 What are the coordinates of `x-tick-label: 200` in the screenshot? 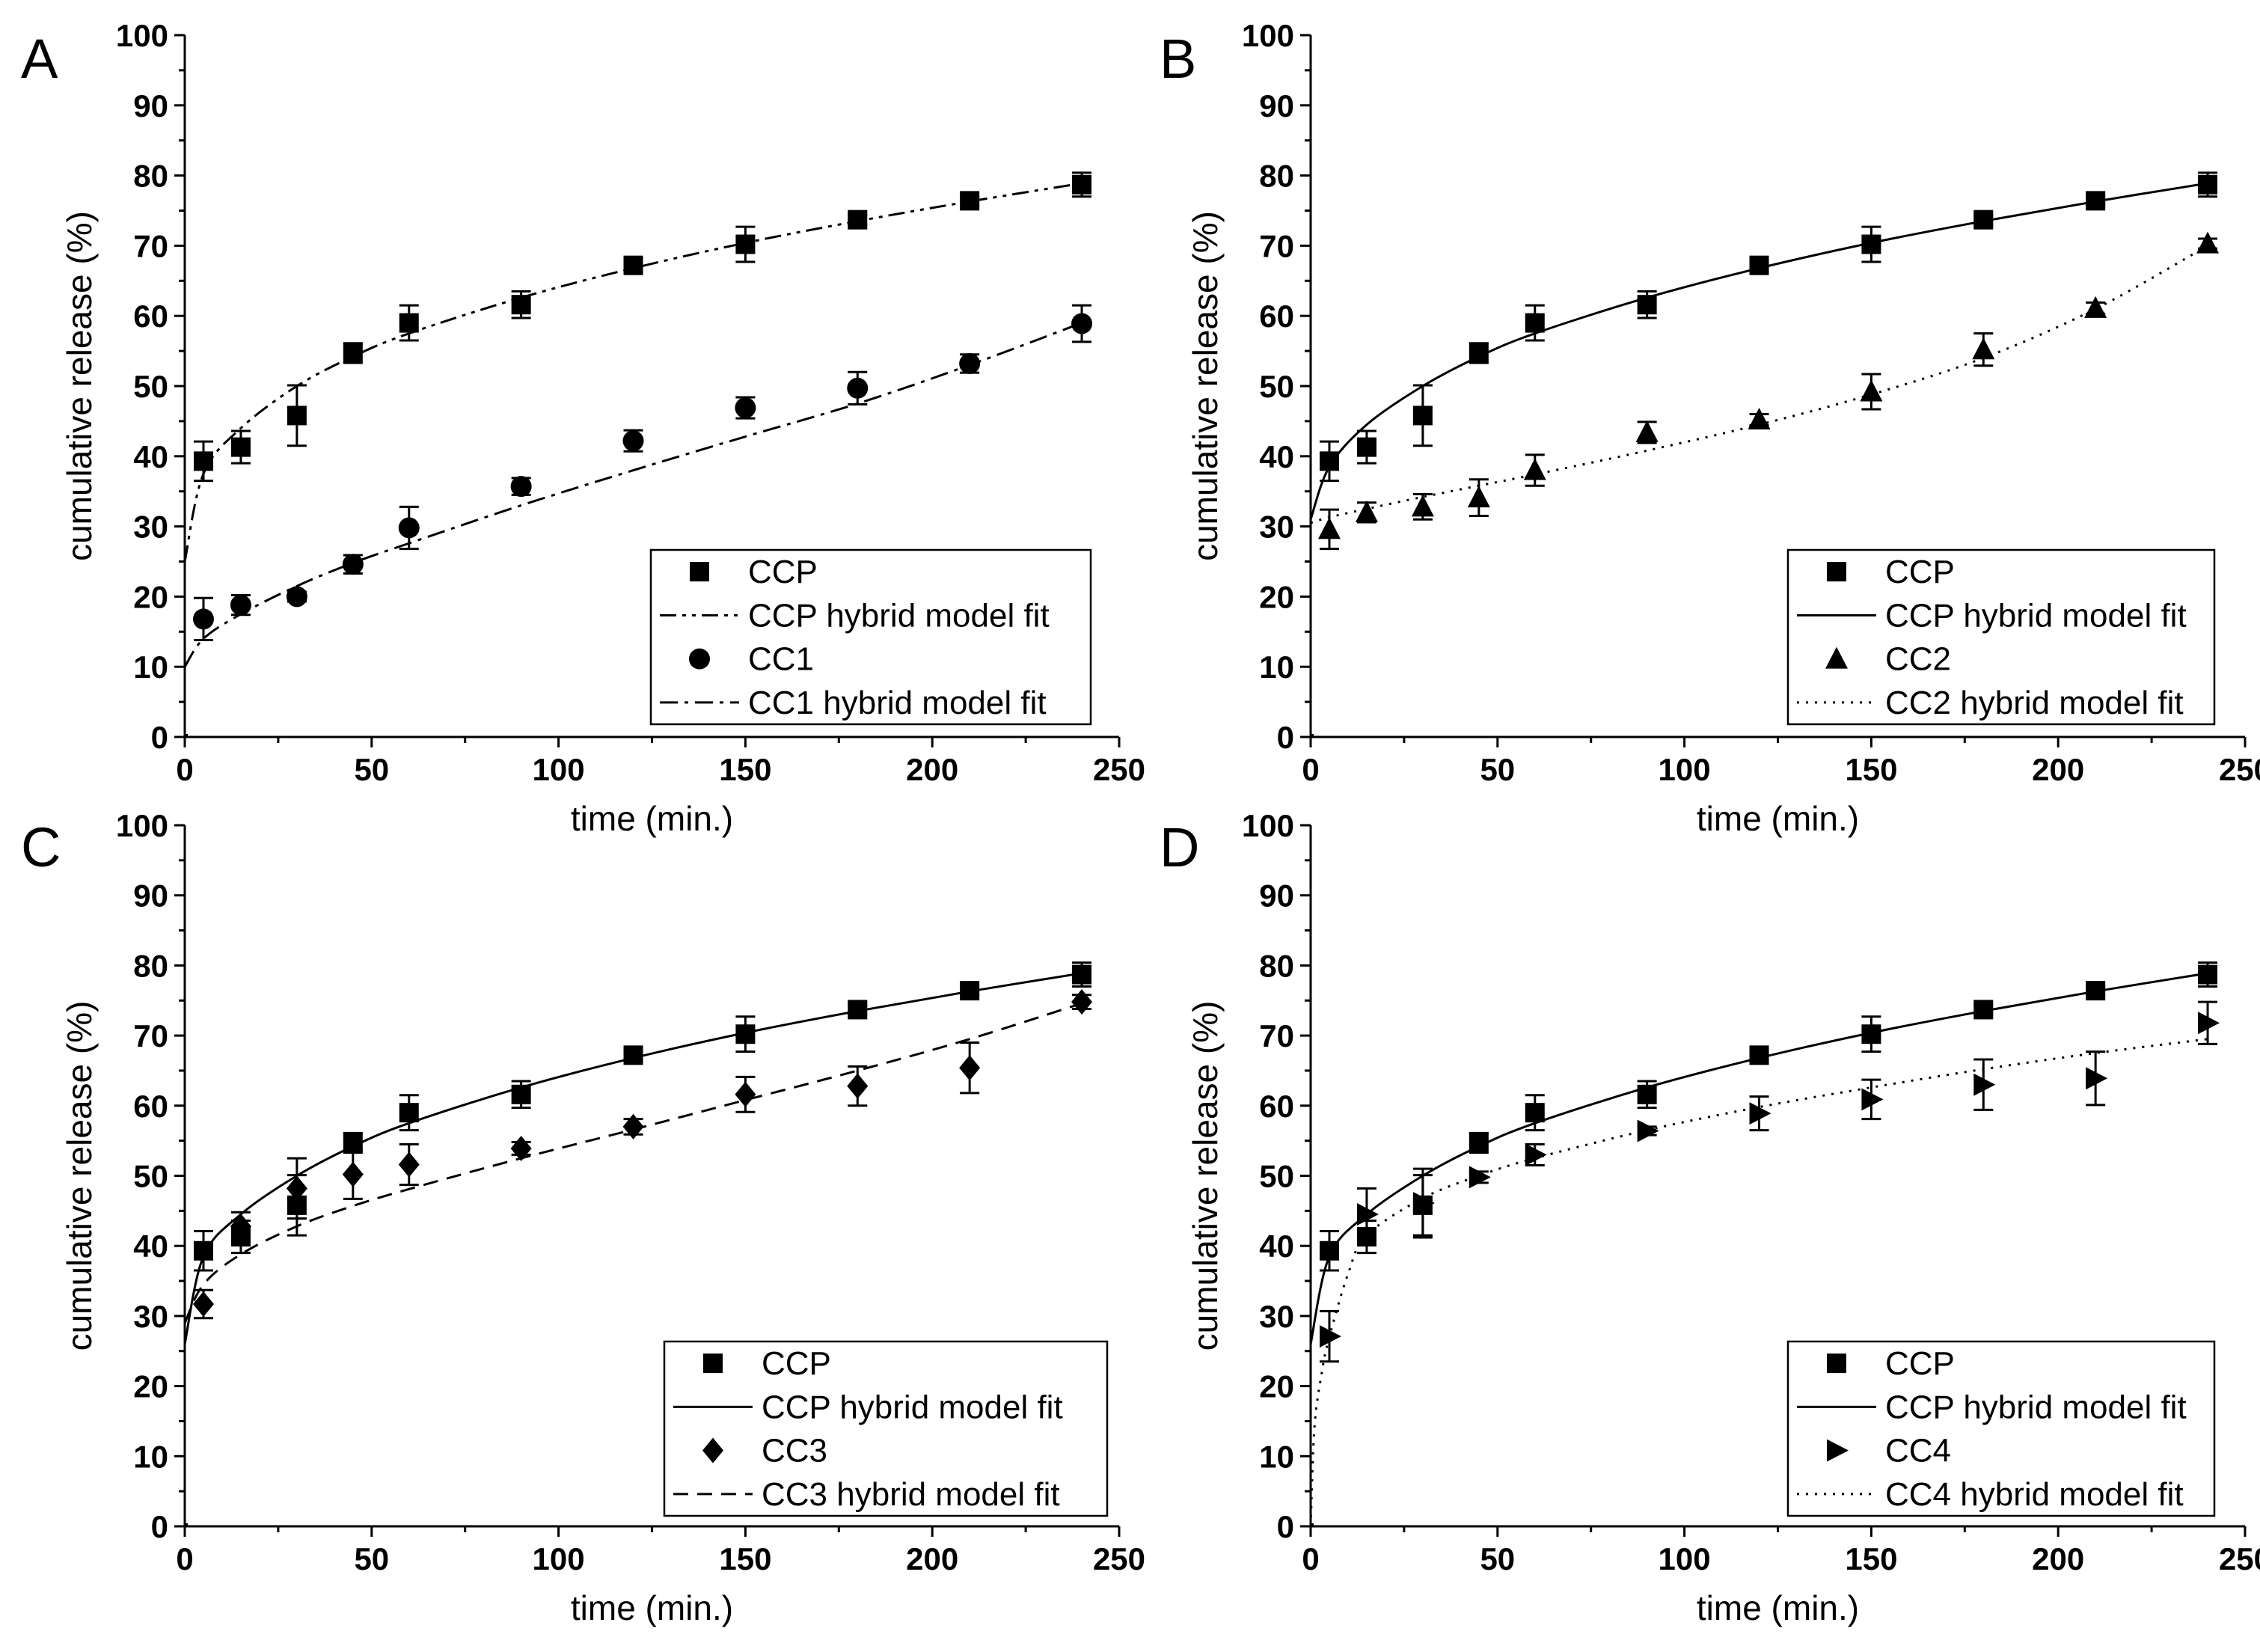 It's located at (2058, 1558).